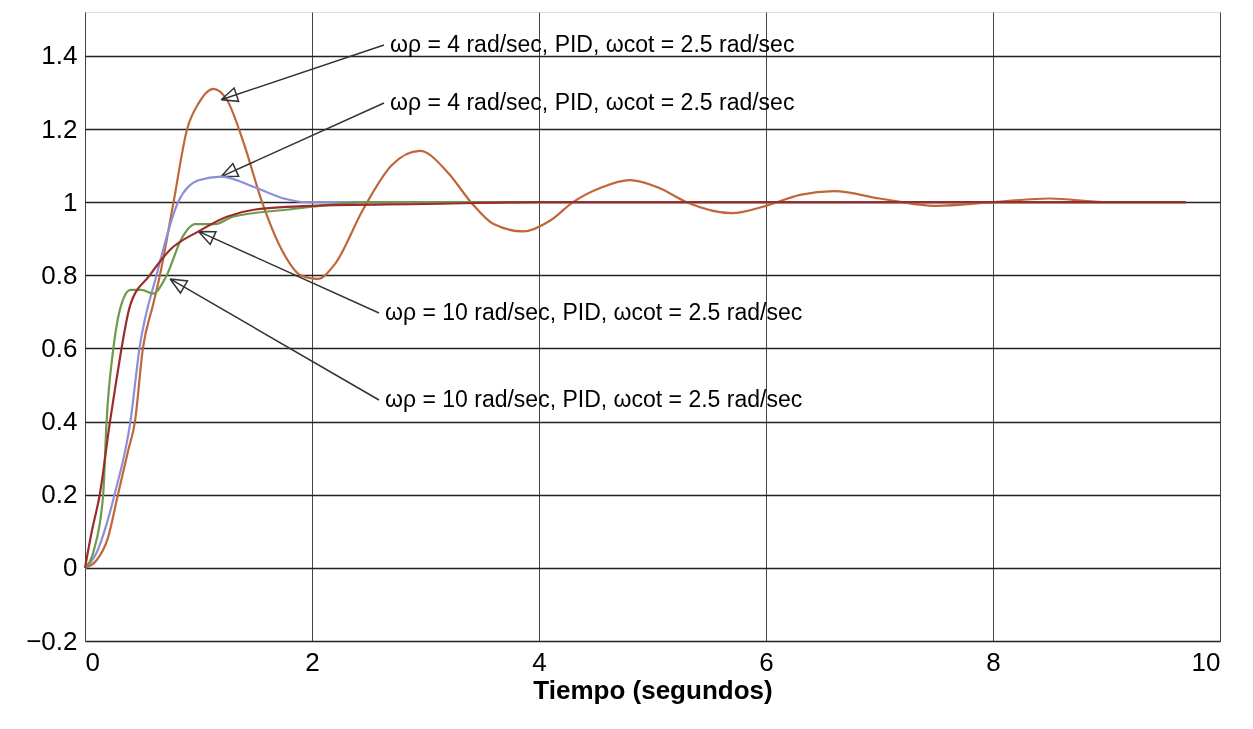  I want to click on x-tick-label: 8, so click(993, 661).